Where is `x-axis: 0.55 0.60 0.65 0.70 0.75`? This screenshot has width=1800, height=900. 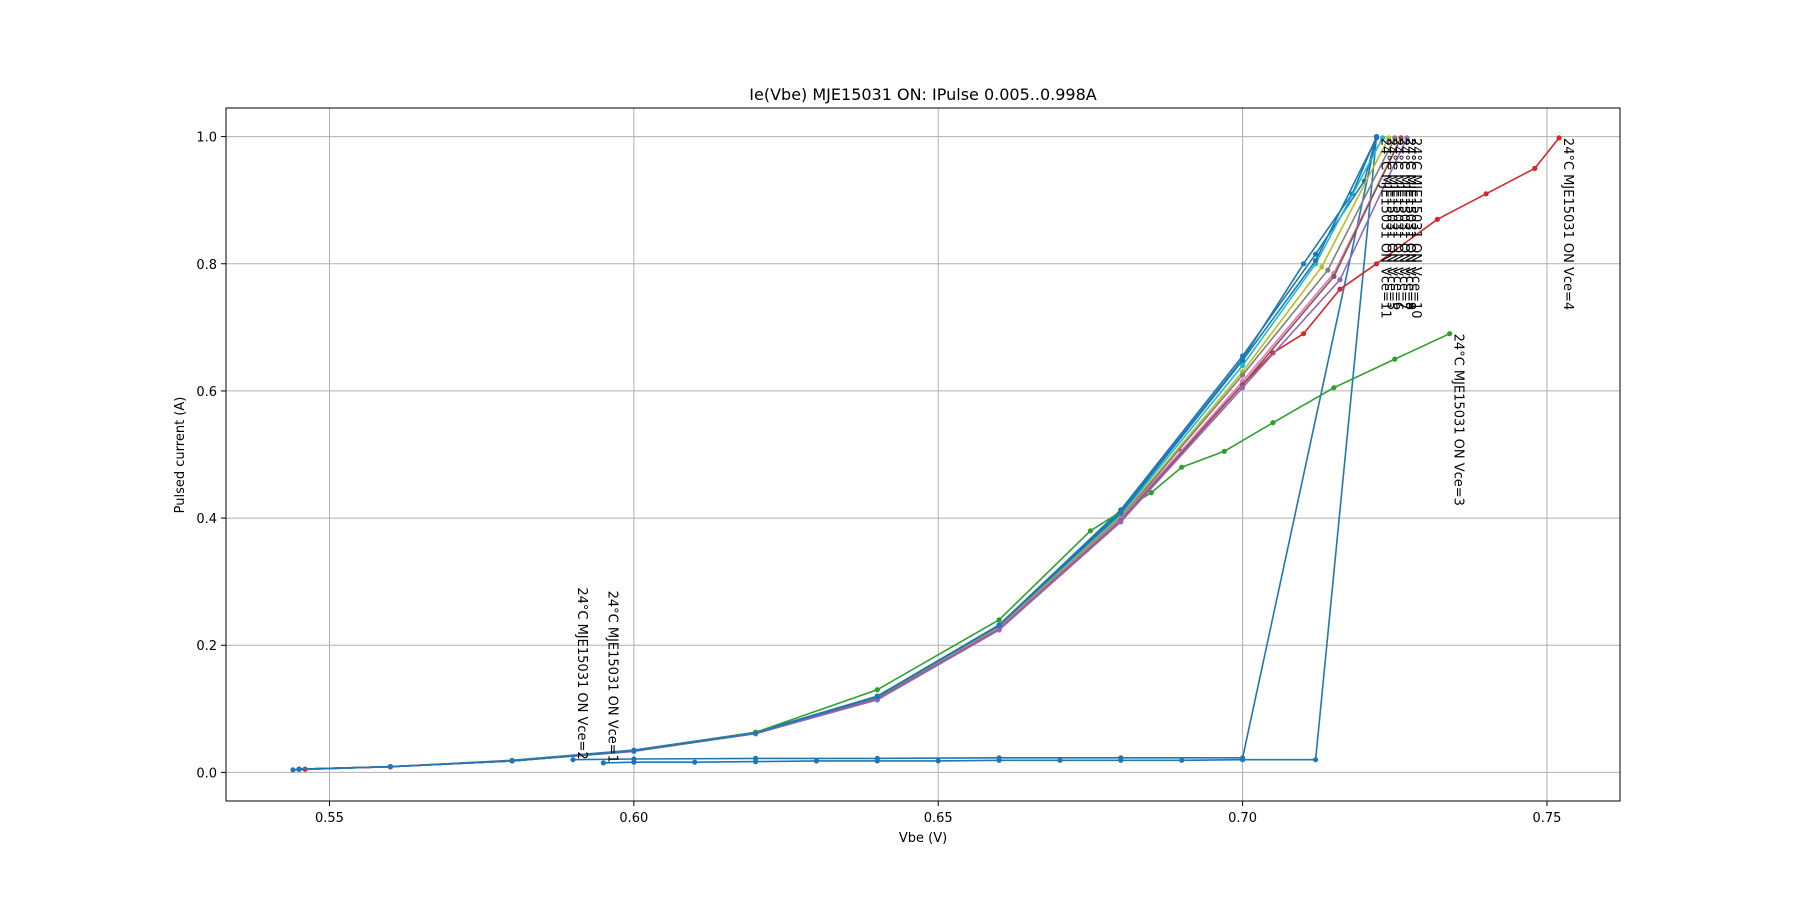 x-axis: 0.55 0.60 0.65 0.70 0.75 is located at coordinates (938, 813).